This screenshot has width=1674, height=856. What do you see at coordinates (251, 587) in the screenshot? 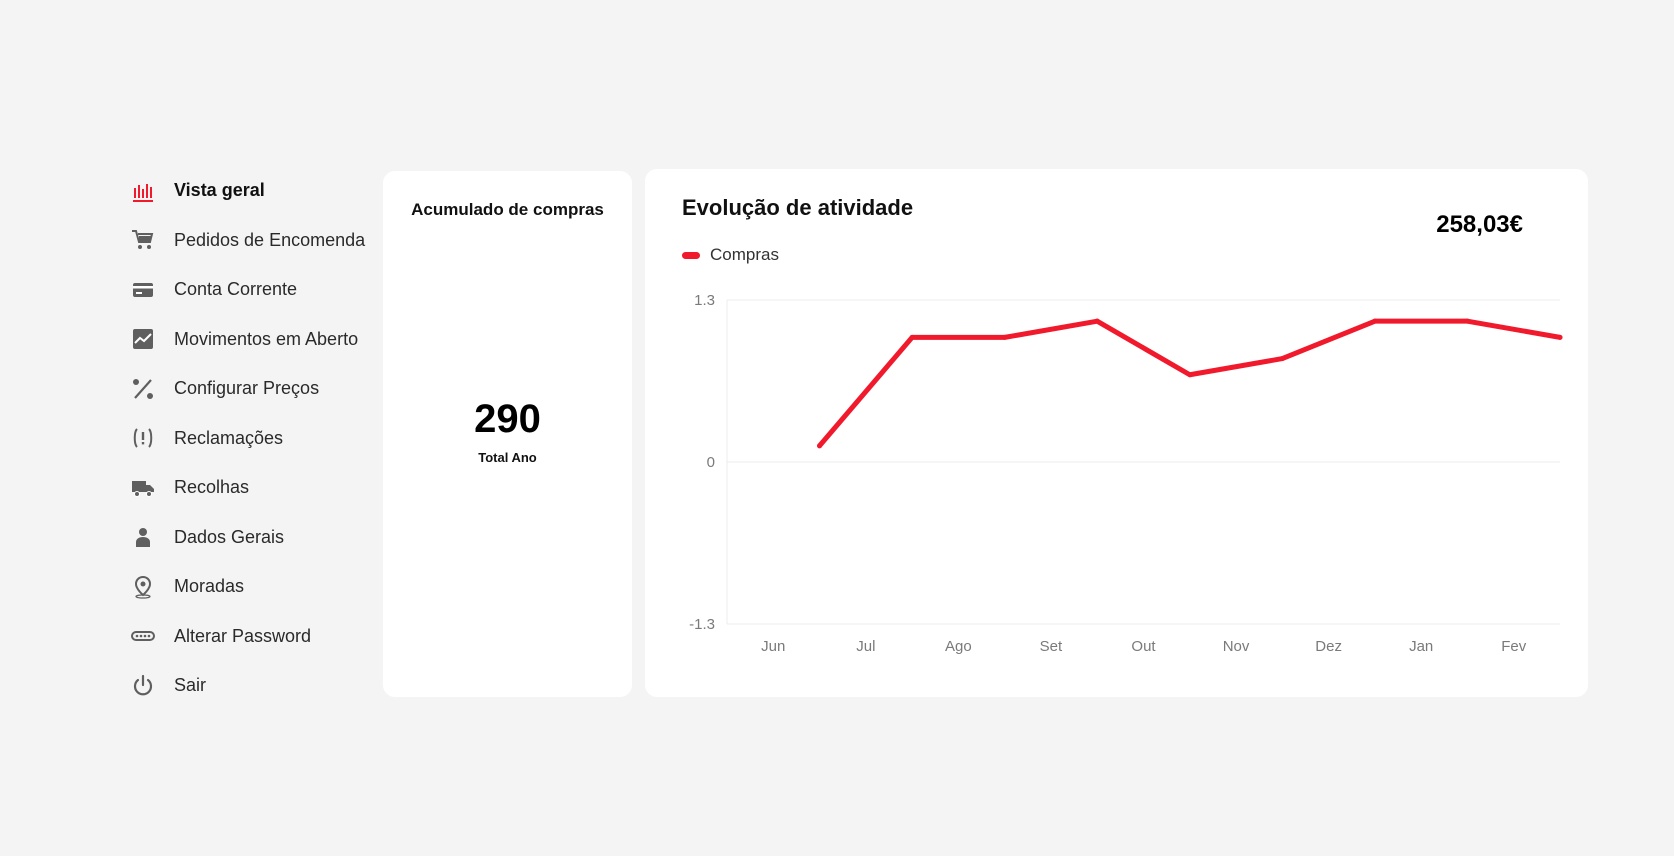
I see `sidebar-item-moradas: Moradas` at bounding box center [251, 587].